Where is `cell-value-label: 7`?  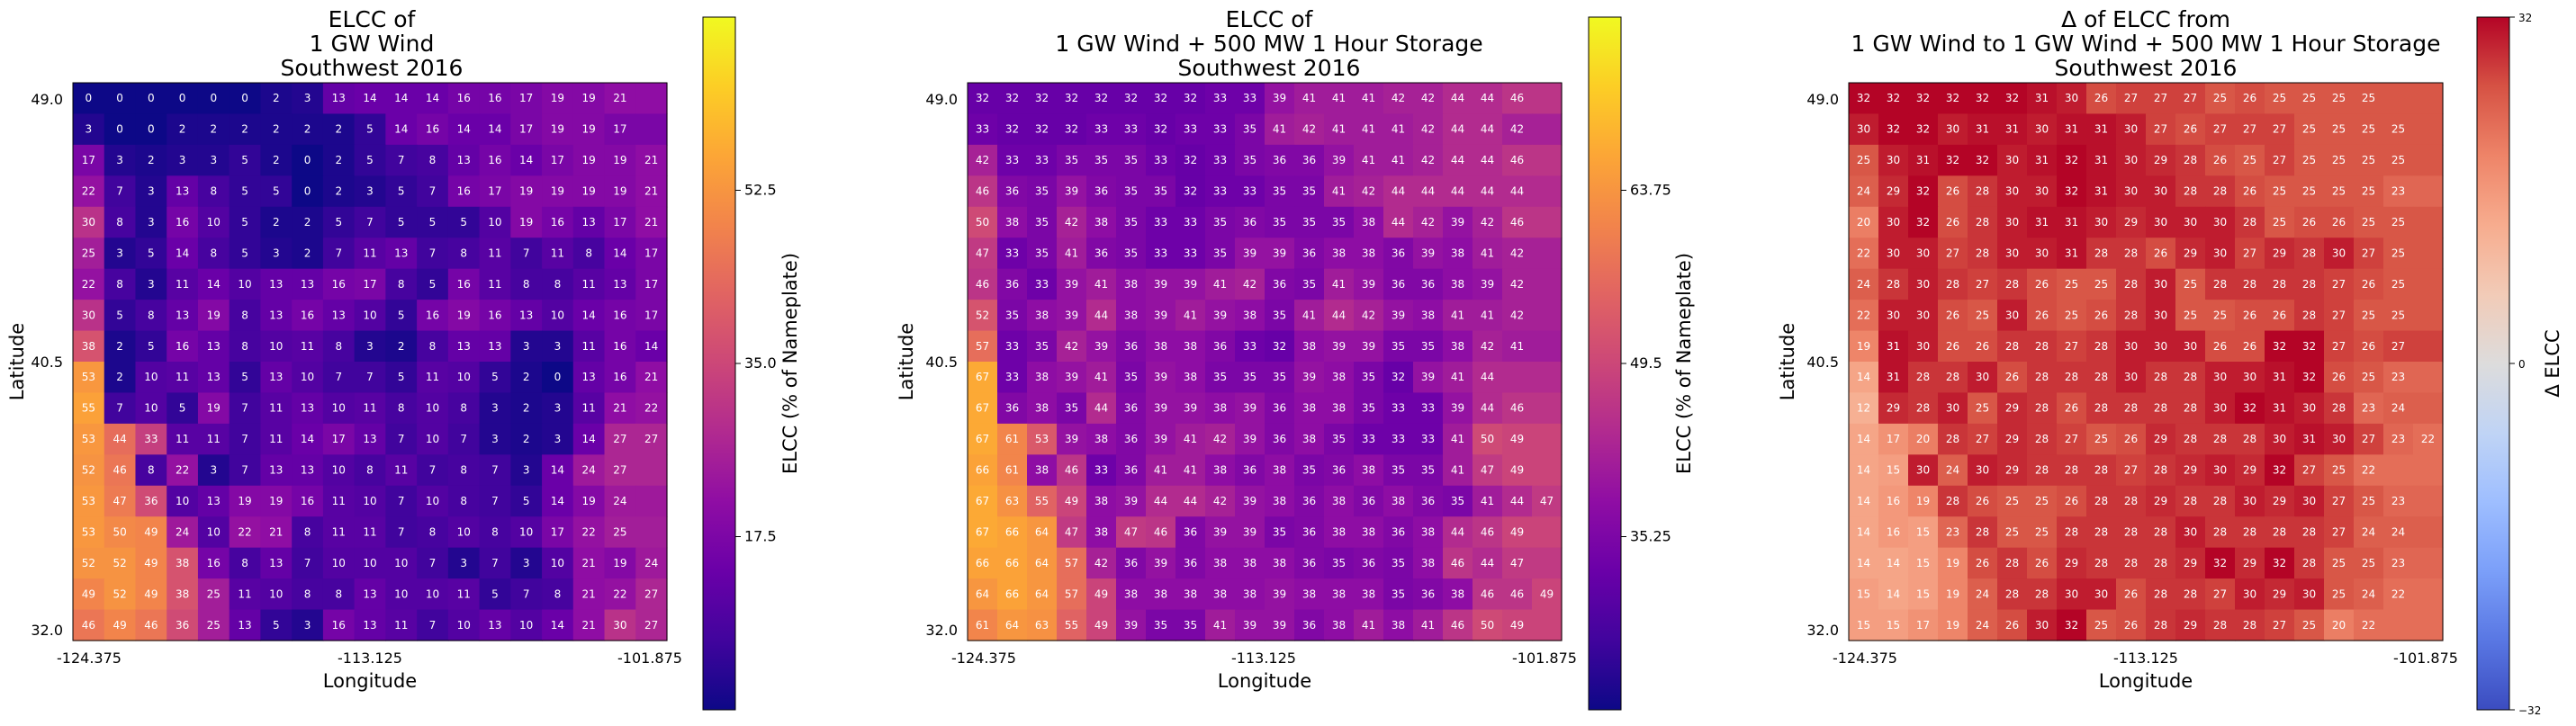 cell-value-label: 7 is located at coordinates (401, 501).